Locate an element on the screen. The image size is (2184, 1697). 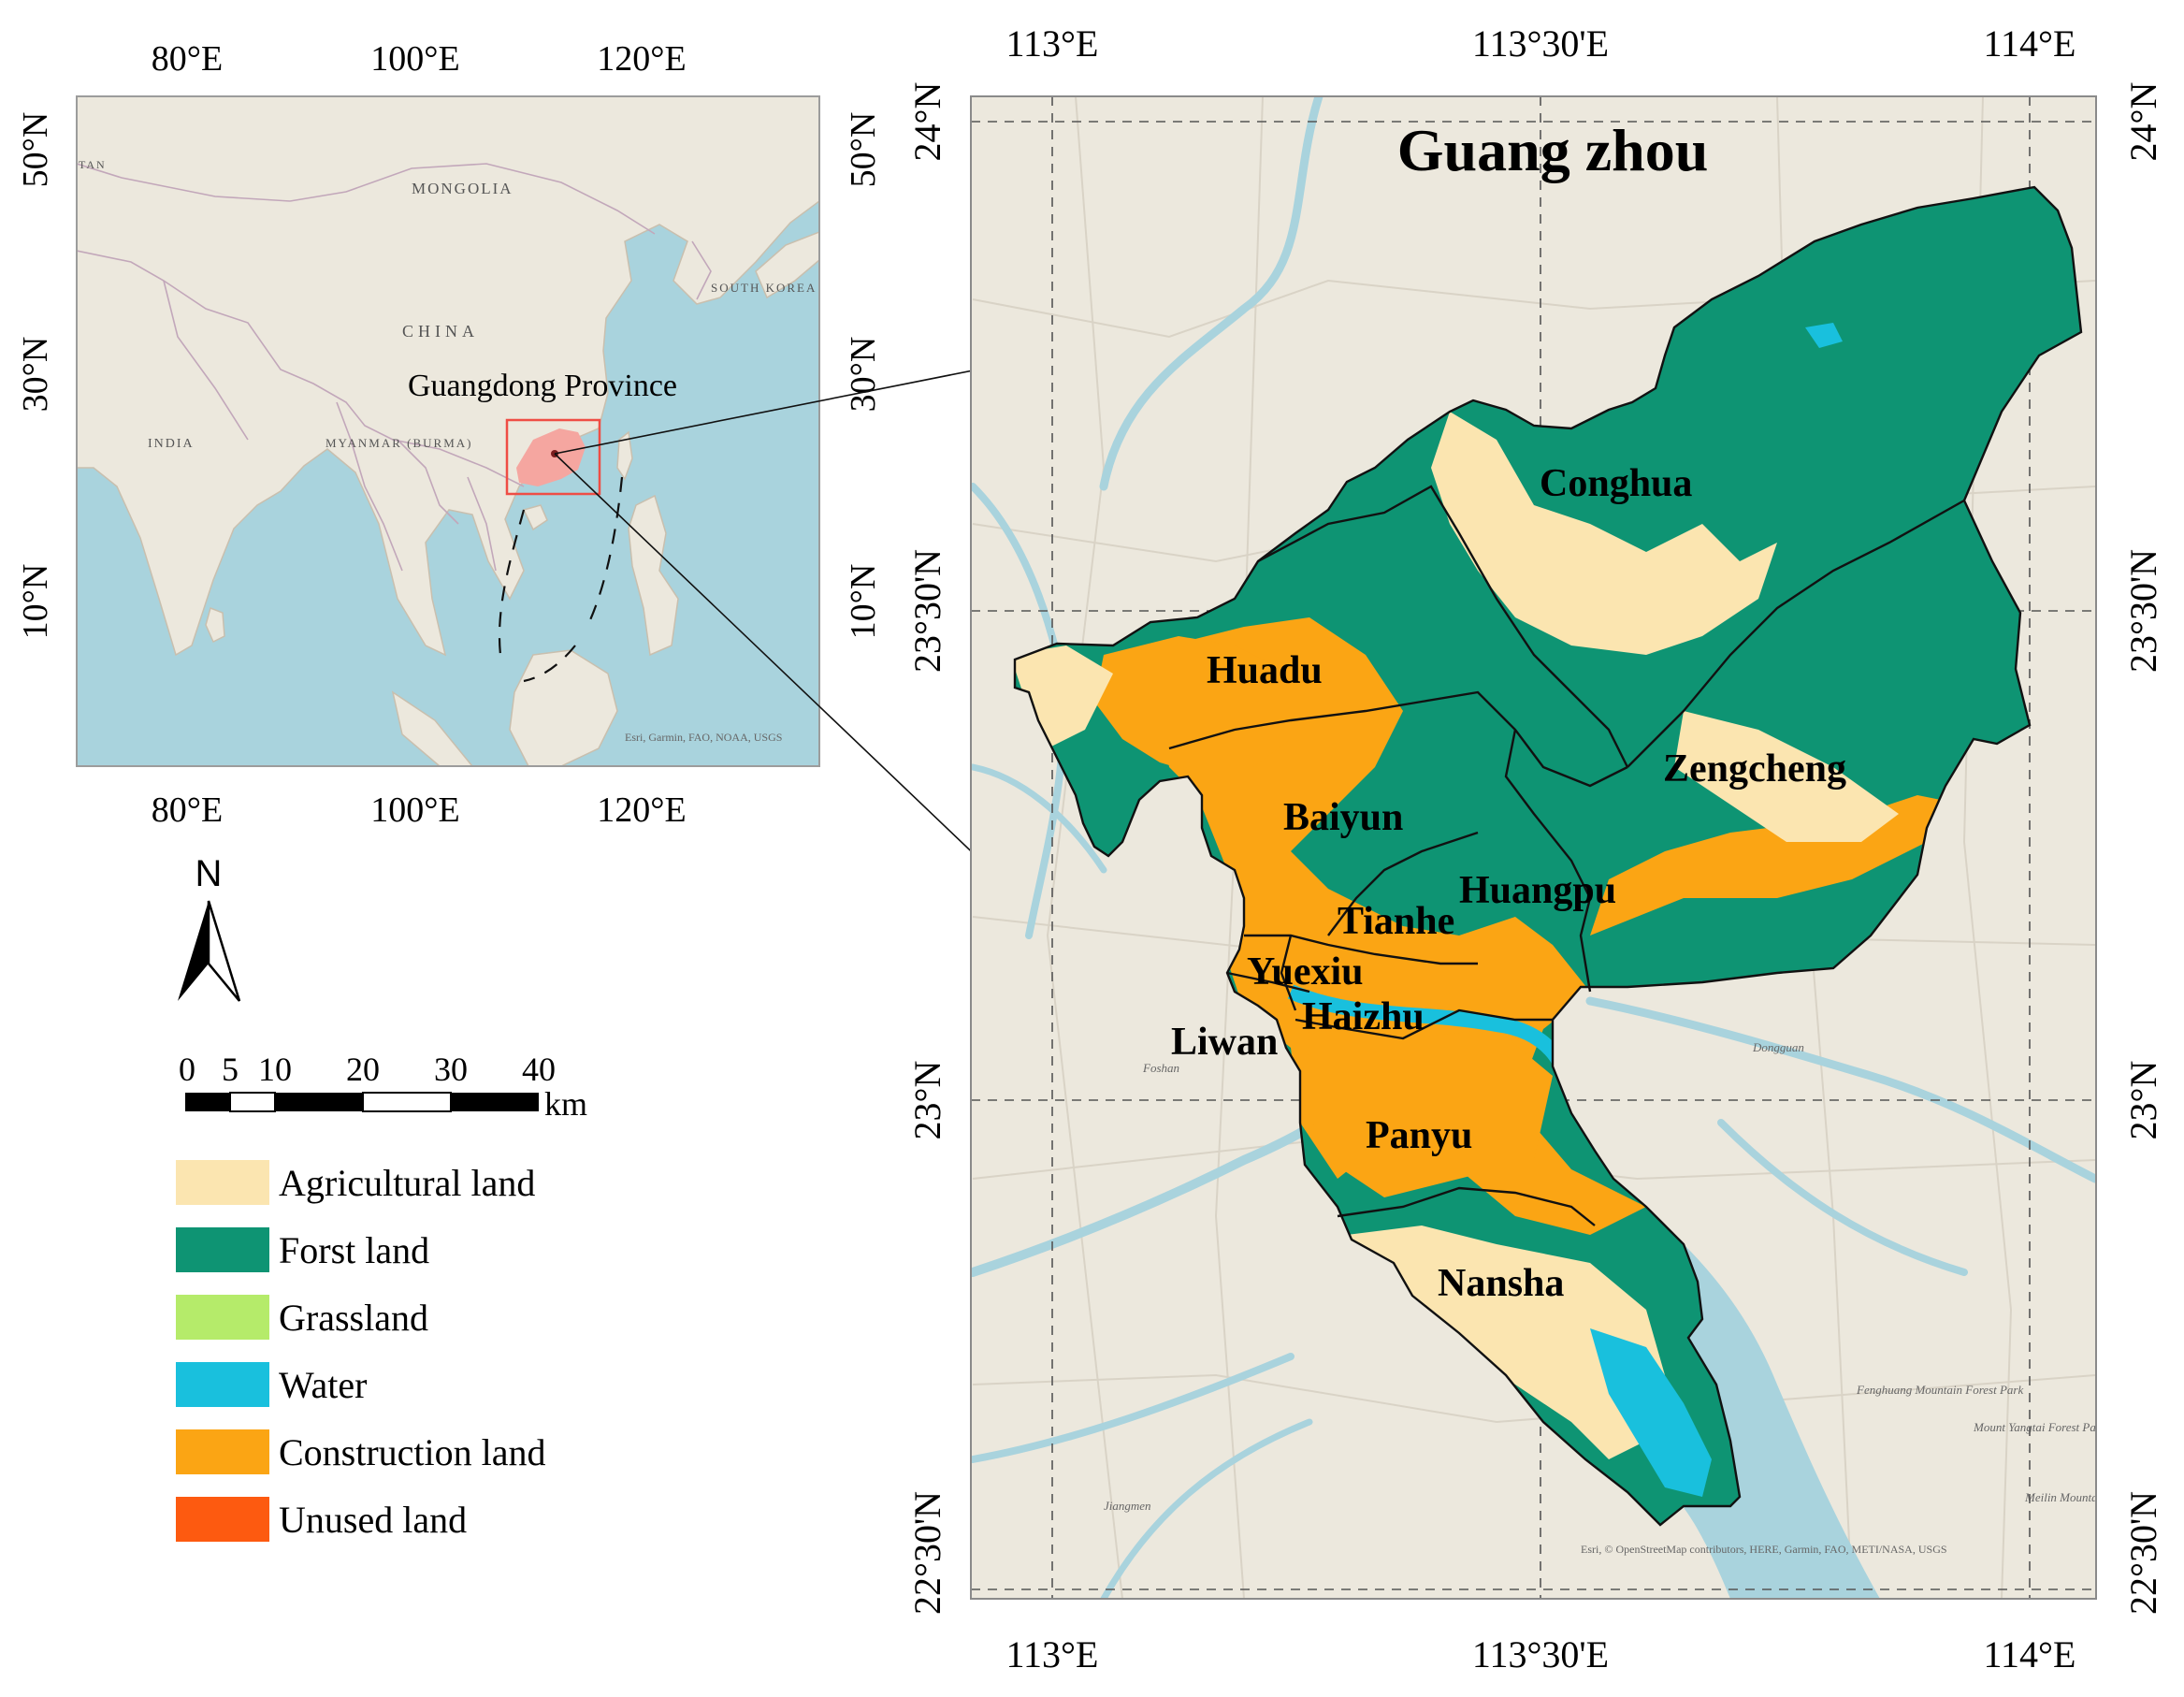
inset-lat-tick-right-50: 50°N is located at coordinates (863, 150).